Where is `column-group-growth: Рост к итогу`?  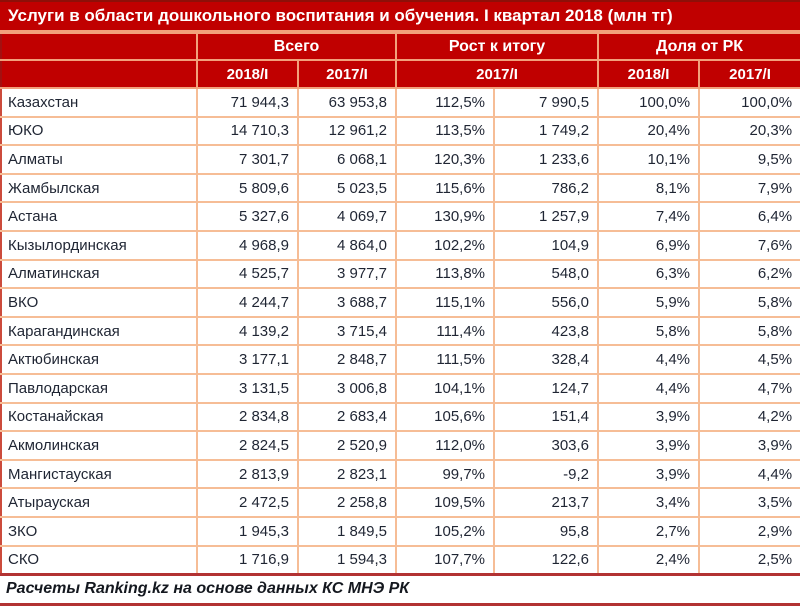
column-group-growth: Рост к итогу is located at coordinates (497, 46).